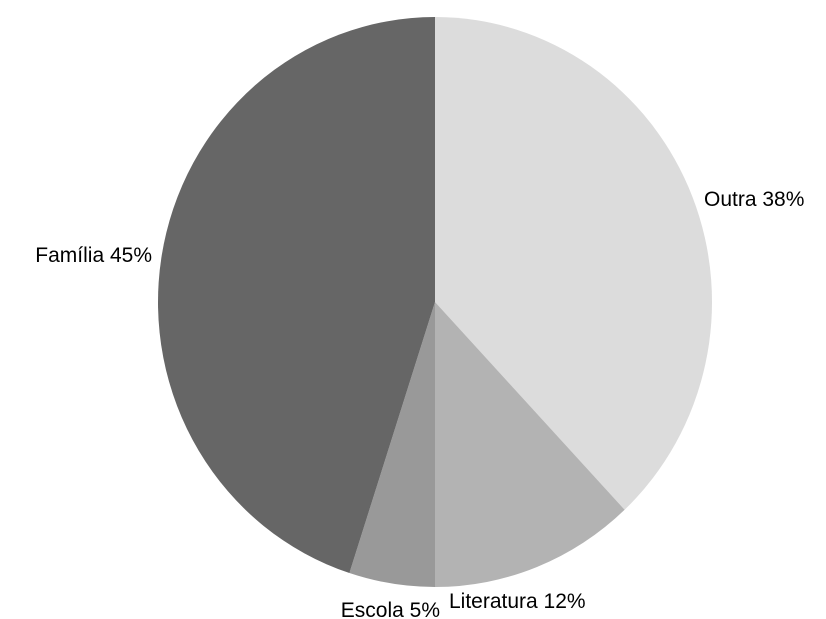 The height and width of the screenshot is (619, 826). I want to click on pie-slice-label-1: Literatura 12%, so click(517, 601).